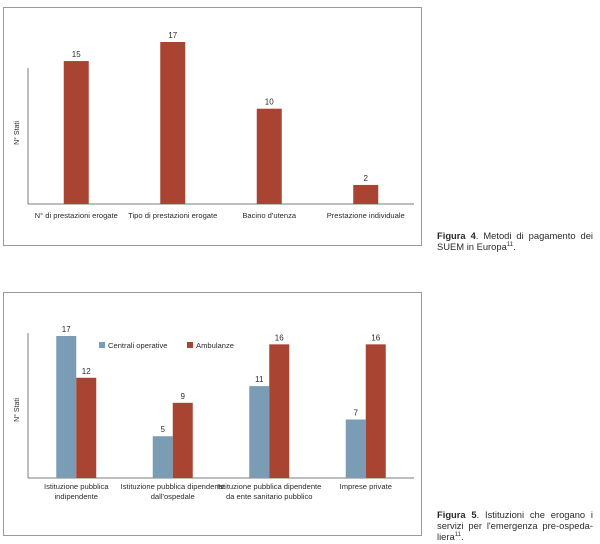 Image resolution: width=600 pixels, height=544 pixels. Describe the element at coordinates (76, 54) in the screenshot. I see `data-label: 15` at that location.